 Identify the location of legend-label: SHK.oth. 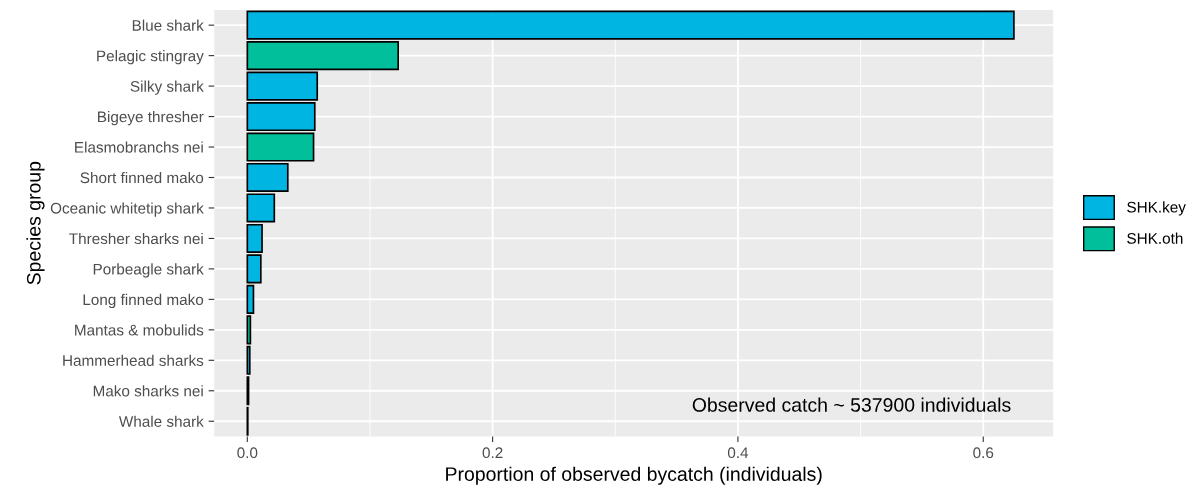
(1155, 238).